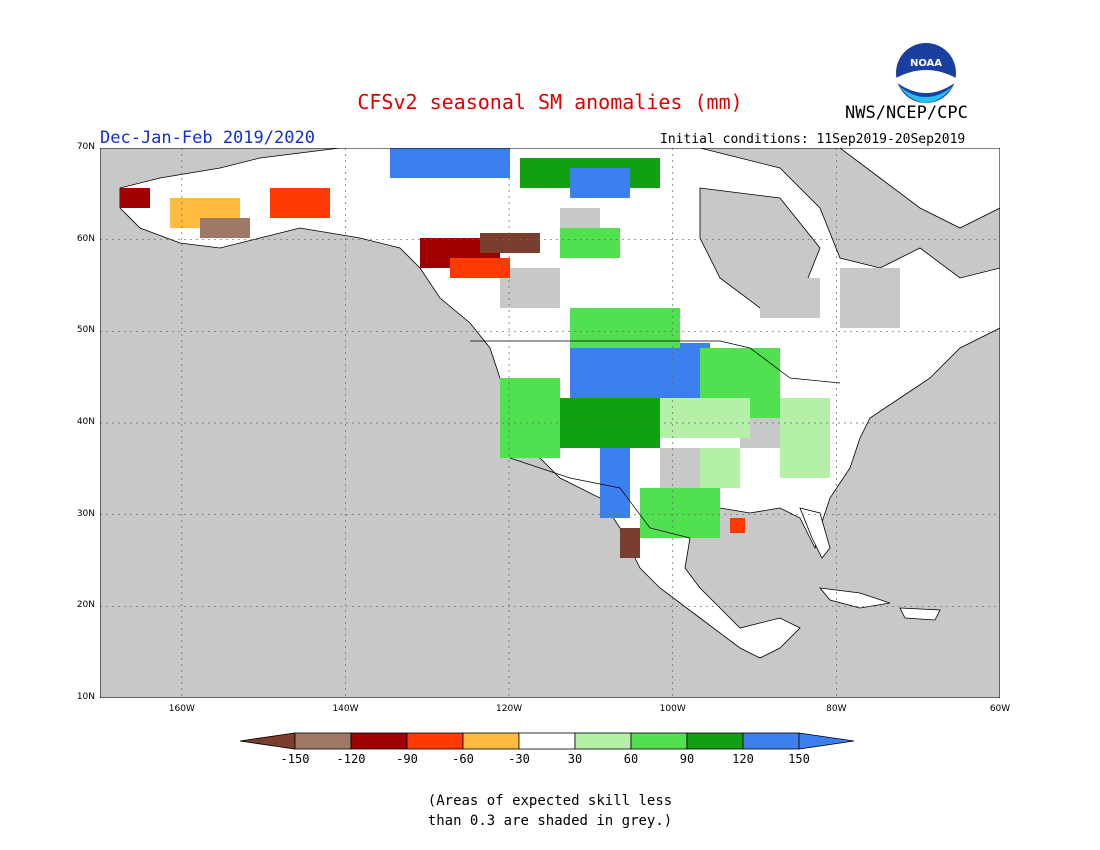  Describe the element at coordinates (85, 330) in the screenshot. I see `lat-label: 50N` at that location.